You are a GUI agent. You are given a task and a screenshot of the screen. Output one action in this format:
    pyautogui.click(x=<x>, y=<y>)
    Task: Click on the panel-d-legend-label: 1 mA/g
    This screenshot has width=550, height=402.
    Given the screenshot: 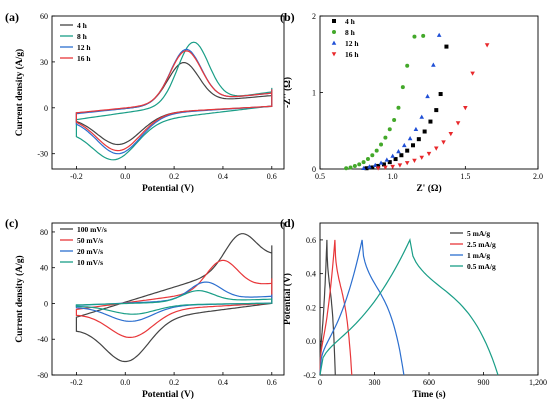 What is the action you would take?
    pyautogui.click(x=478, y=255)
    